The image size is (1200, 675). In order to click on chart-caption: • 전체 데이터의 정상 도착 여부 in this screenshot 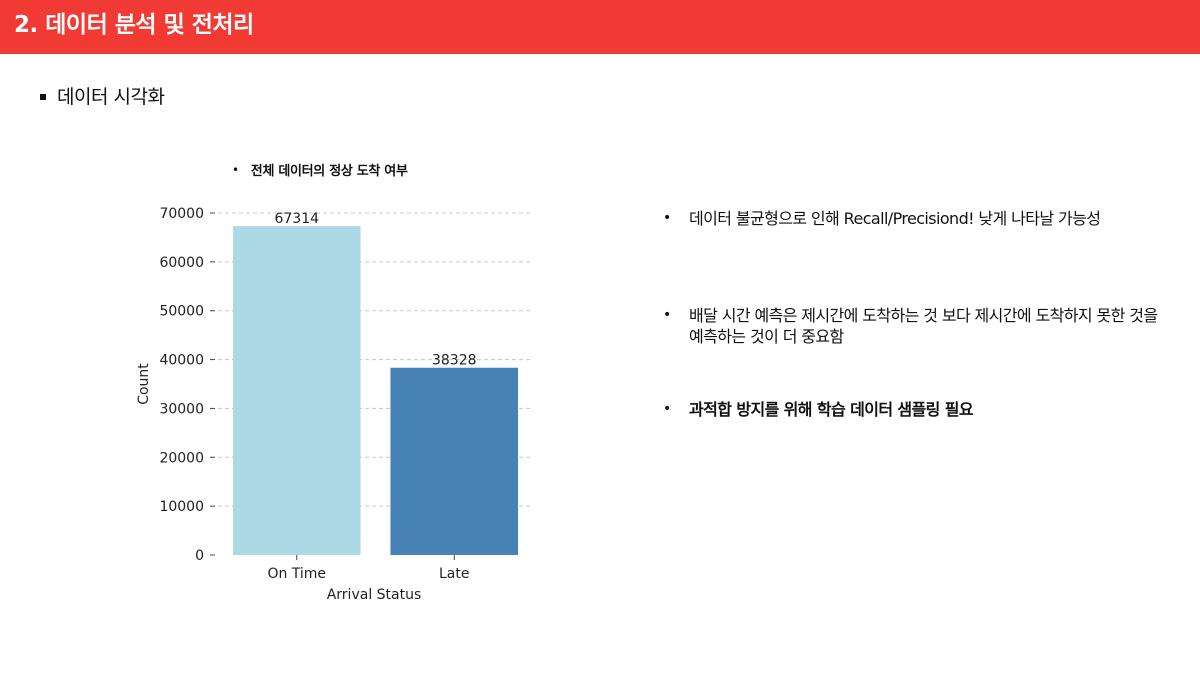, I will do `click(320, 170)`.